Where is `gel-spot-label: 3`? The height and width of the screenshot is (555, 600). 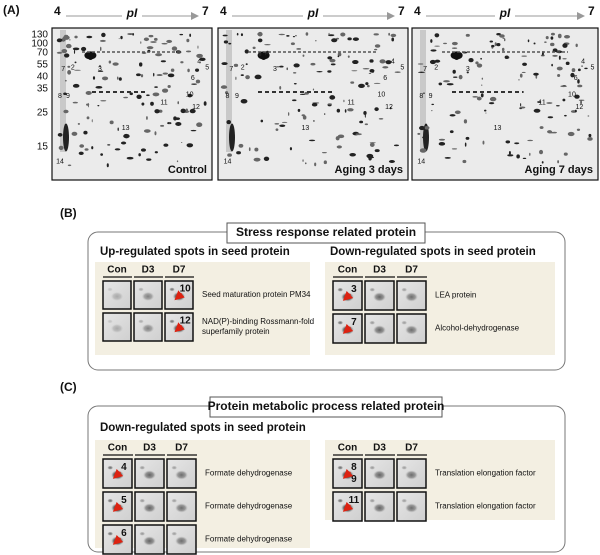 gel-spot-label: 3 is located at coordinates (275, 69).